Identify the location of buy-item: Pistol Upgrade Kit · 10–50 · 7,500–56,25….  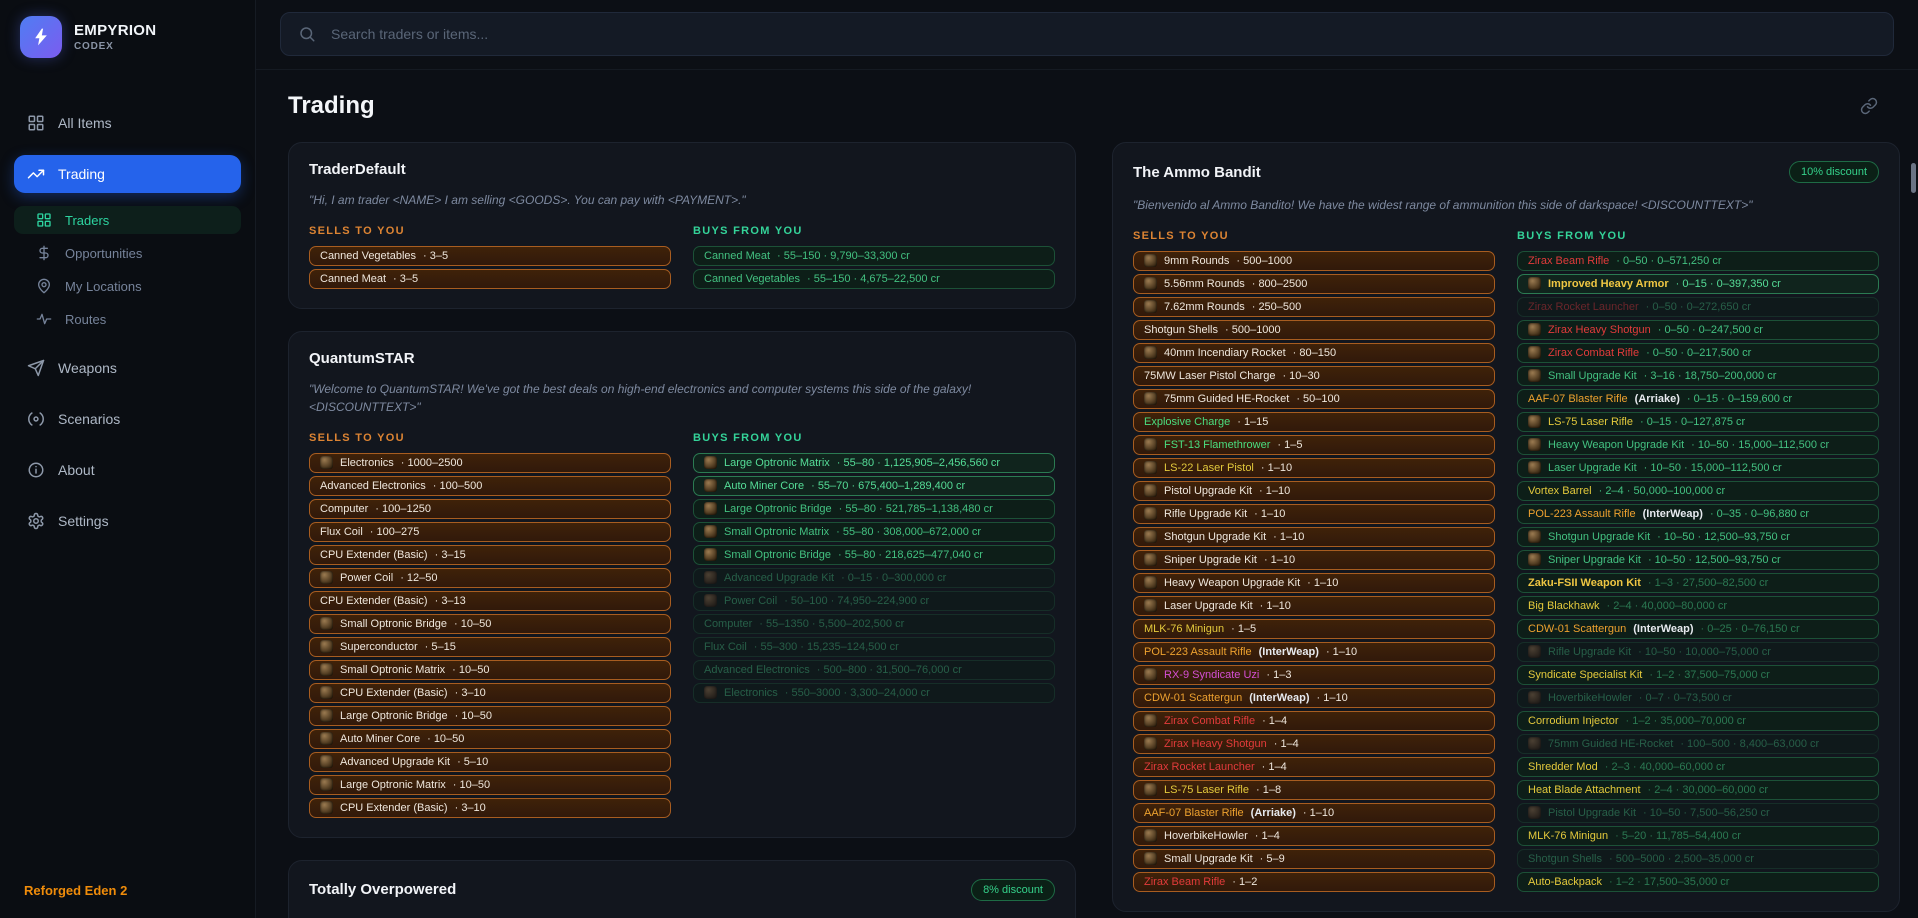
(1698, 812).